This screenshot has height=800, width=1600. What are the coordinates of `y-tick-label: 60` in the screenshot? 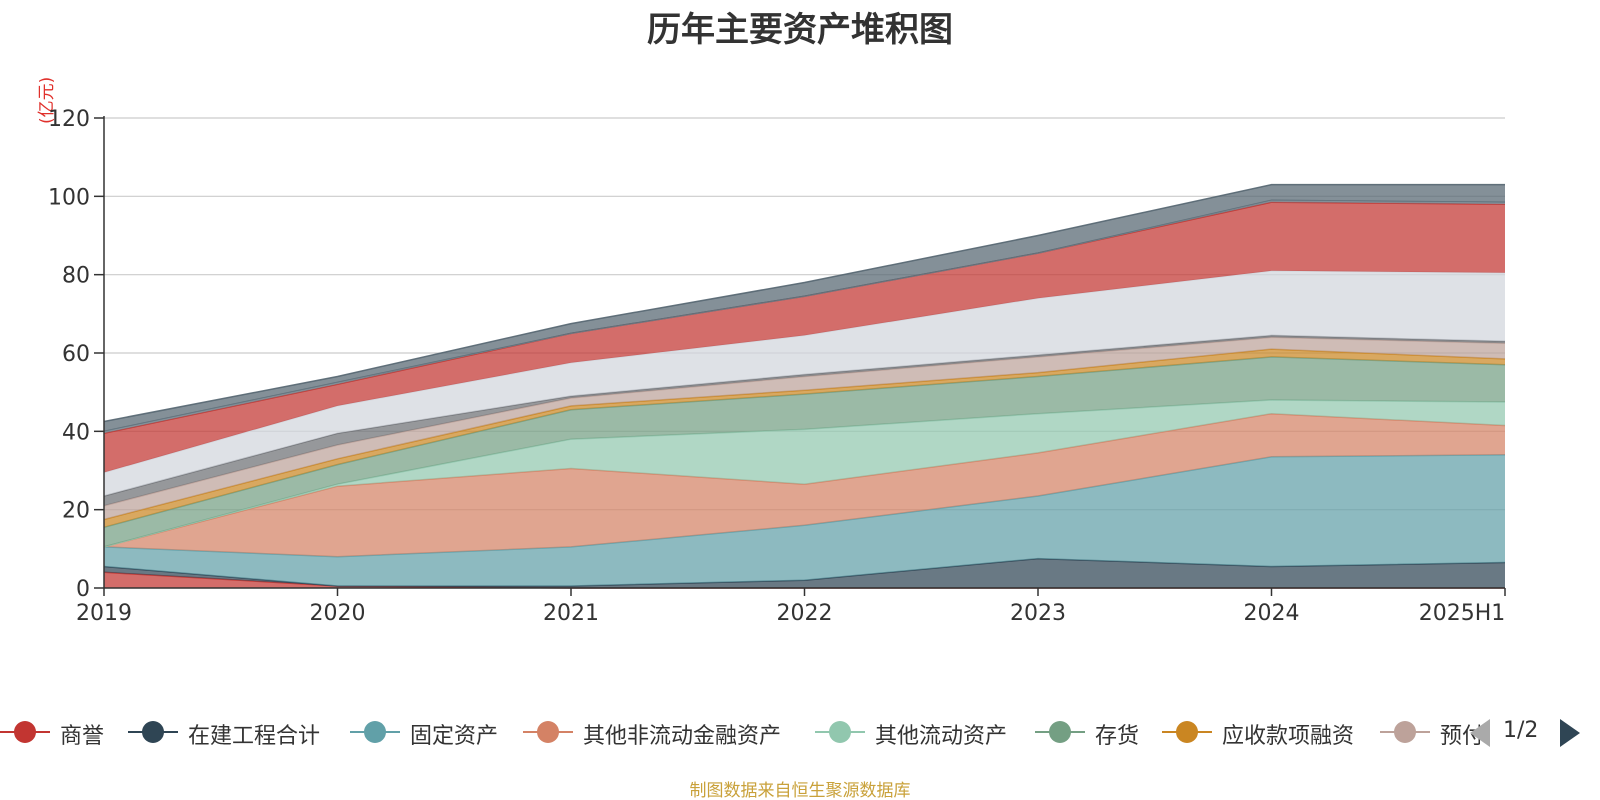 It's located at (76, 354).